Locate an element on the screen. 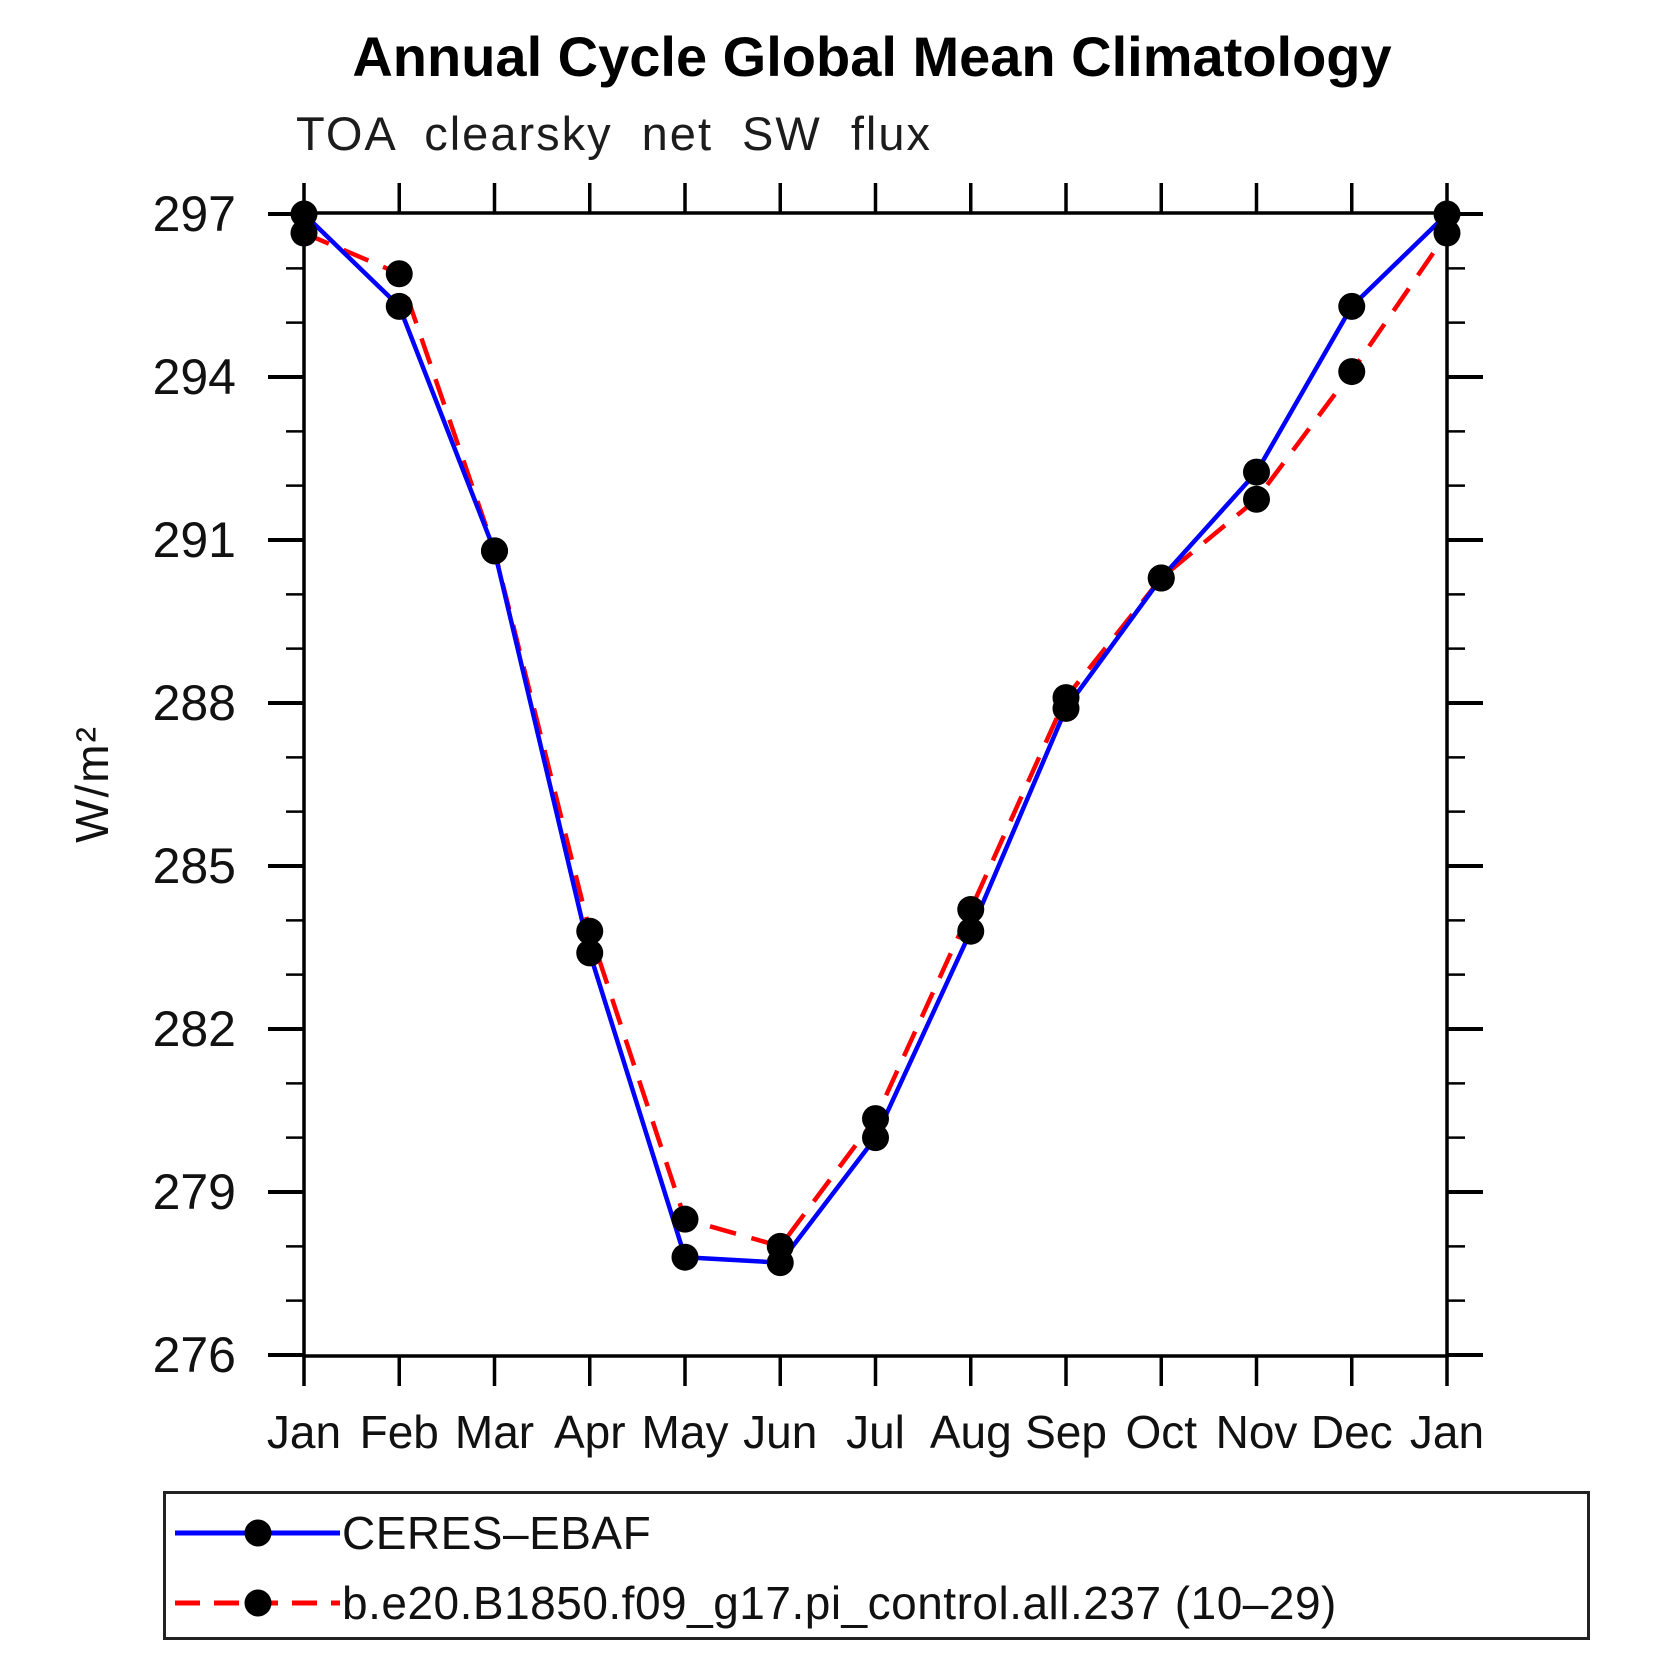 Image resolution: width=1680 pixels, height=1680 pixels. legend-swatch-dashed is located at coordinates (257, 1603).